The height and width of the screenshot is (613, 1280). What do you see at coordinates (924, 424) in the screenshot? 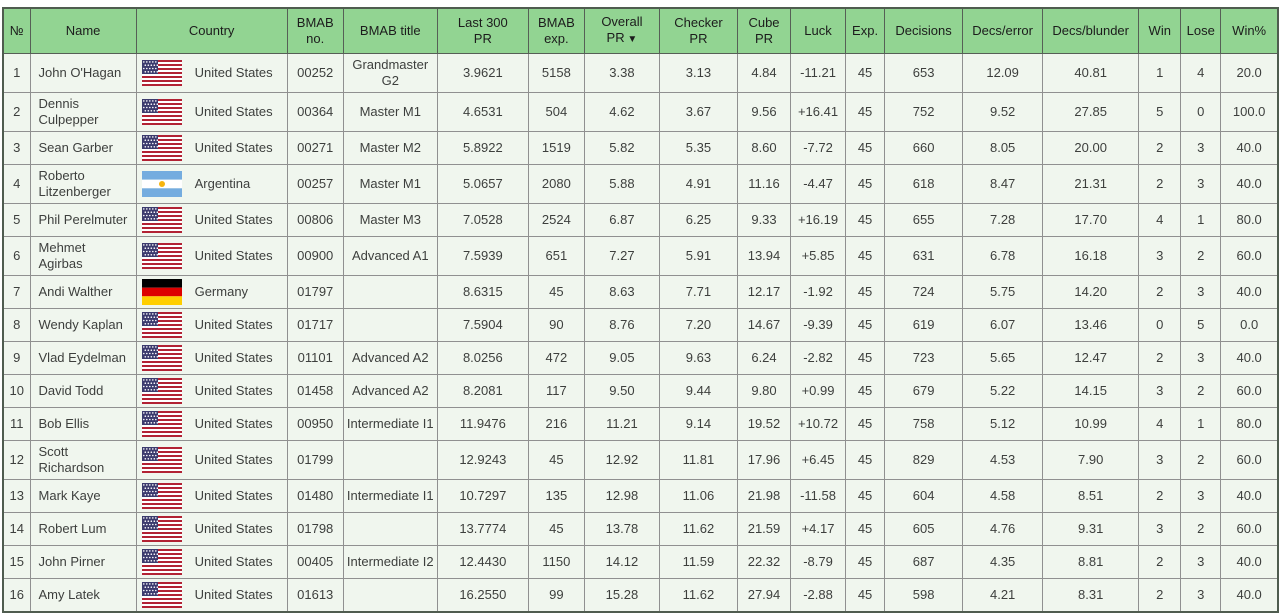
I see `cell-decisions: 758` at bounding box center [924, 424].